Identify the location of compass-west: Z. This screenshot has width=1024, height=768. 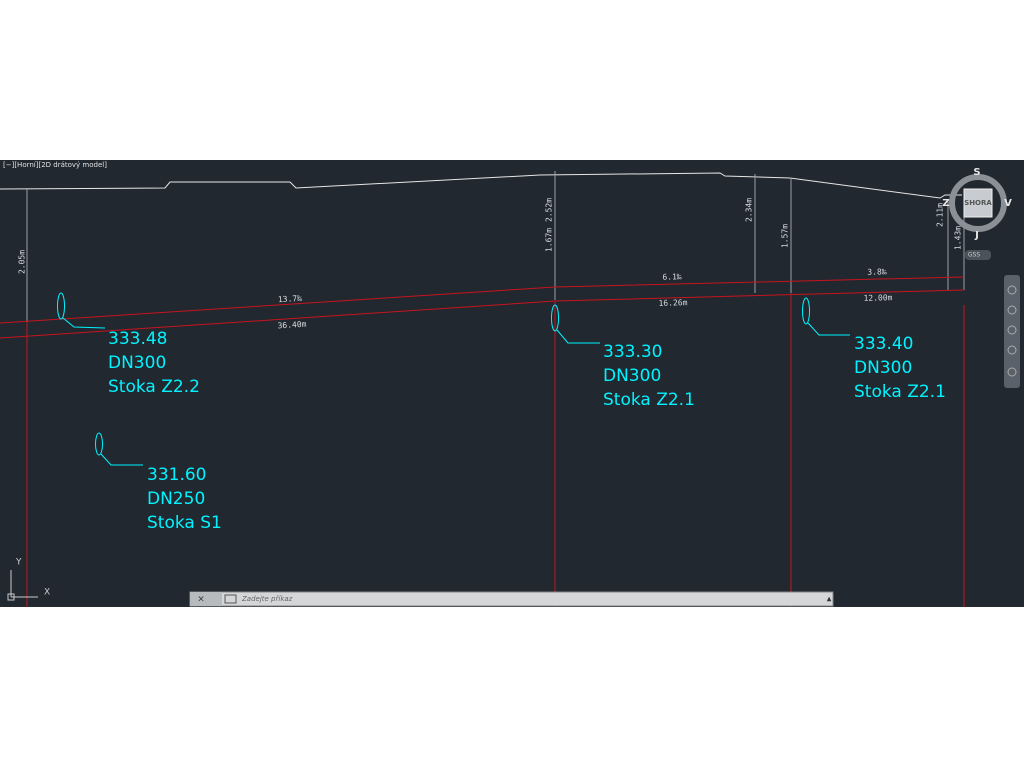
(945, 203).